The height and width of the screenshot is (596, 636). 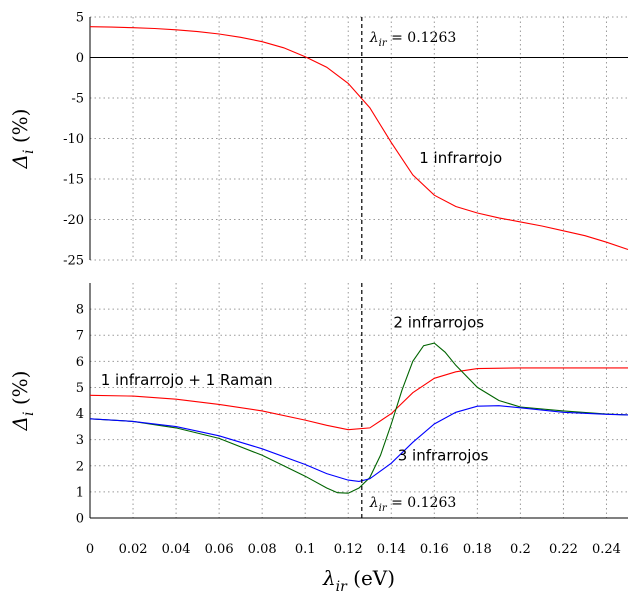 What do you see at coordinates (90, 549) in the screenshot?
I see `x-tick-label: 0` at bounding box center [90, 549].